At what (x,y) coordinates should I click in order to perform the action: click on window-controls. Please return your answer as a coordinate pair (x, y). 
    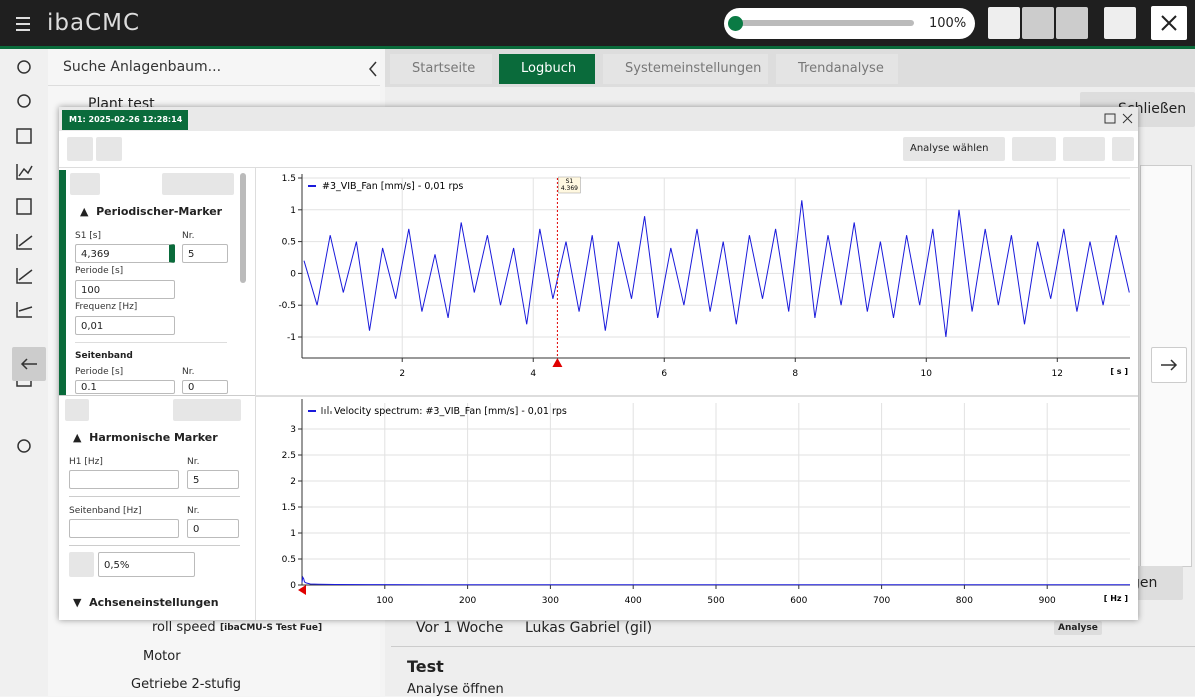
    Looking at the image, I should click on (1120, 119).